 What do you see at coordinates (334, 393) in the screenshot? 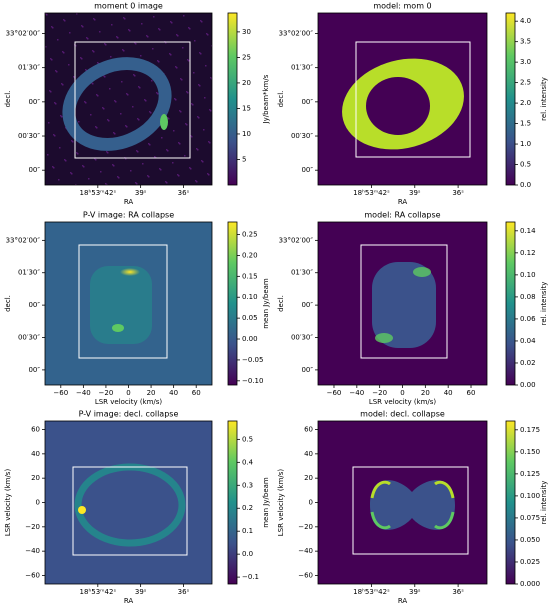
I see `x-tick-label: −60` at bounding box center [334, 393].